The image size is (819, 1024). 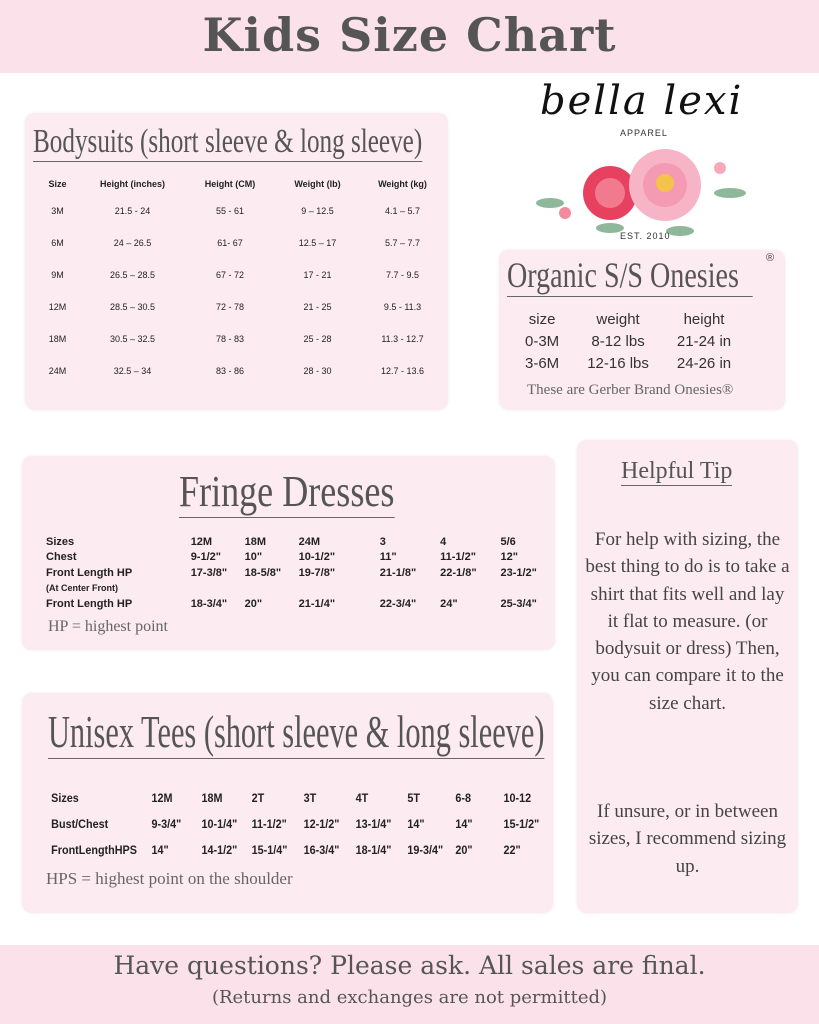 What do you see at coordinates (240, 307) in the screenshot?
I see `table-row: 12M 28.5 – 30.5 72 - 78 21 - 25 9.5 - 11.3` at bounding box center [240, 307].